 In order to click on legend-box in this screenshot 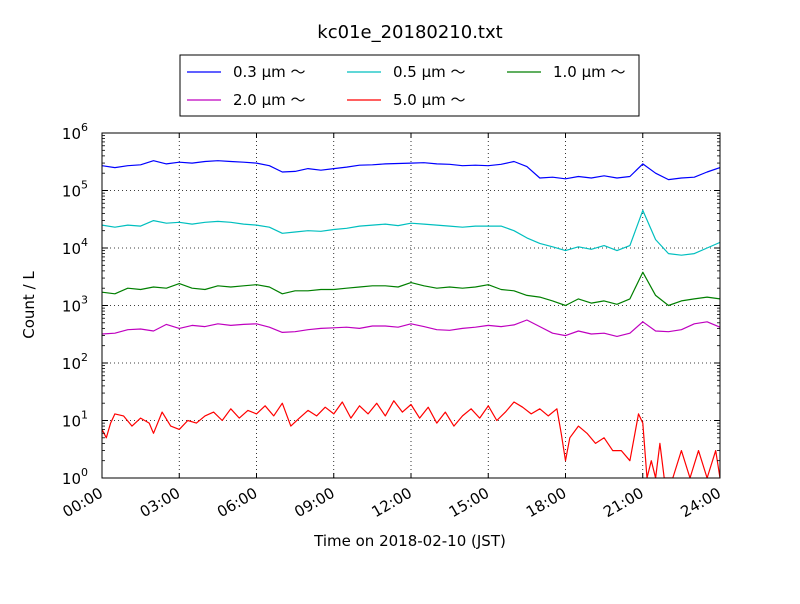, I will do `click(409, 85)`.